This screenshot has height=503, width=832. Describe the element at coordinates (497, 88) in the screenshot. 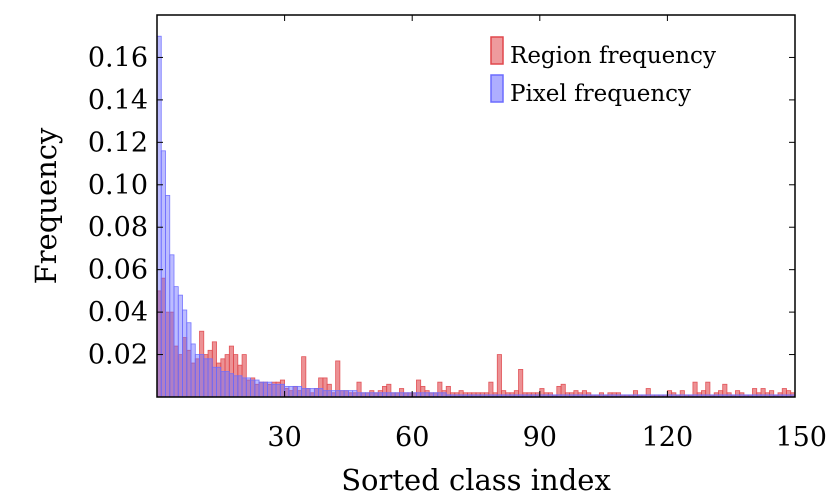

I see `legend-swatch-pixel` at that location.